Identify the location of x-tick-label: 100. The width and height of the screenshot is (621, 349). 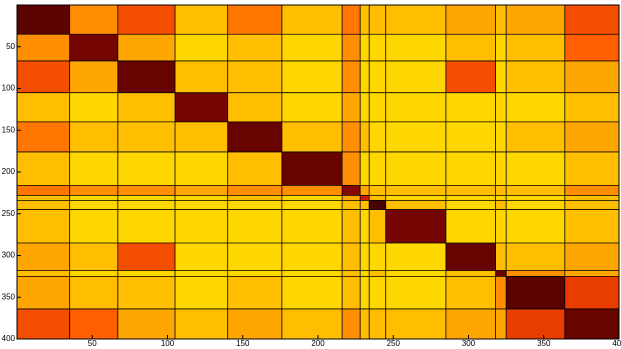
(168, 343).